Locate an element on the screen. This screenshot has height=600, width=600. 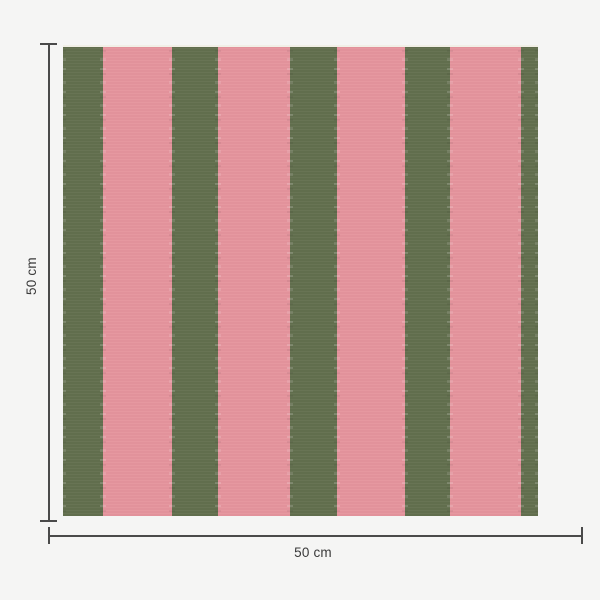
vertical-dimension-cap-bottom is located at coordinates (48, 521).